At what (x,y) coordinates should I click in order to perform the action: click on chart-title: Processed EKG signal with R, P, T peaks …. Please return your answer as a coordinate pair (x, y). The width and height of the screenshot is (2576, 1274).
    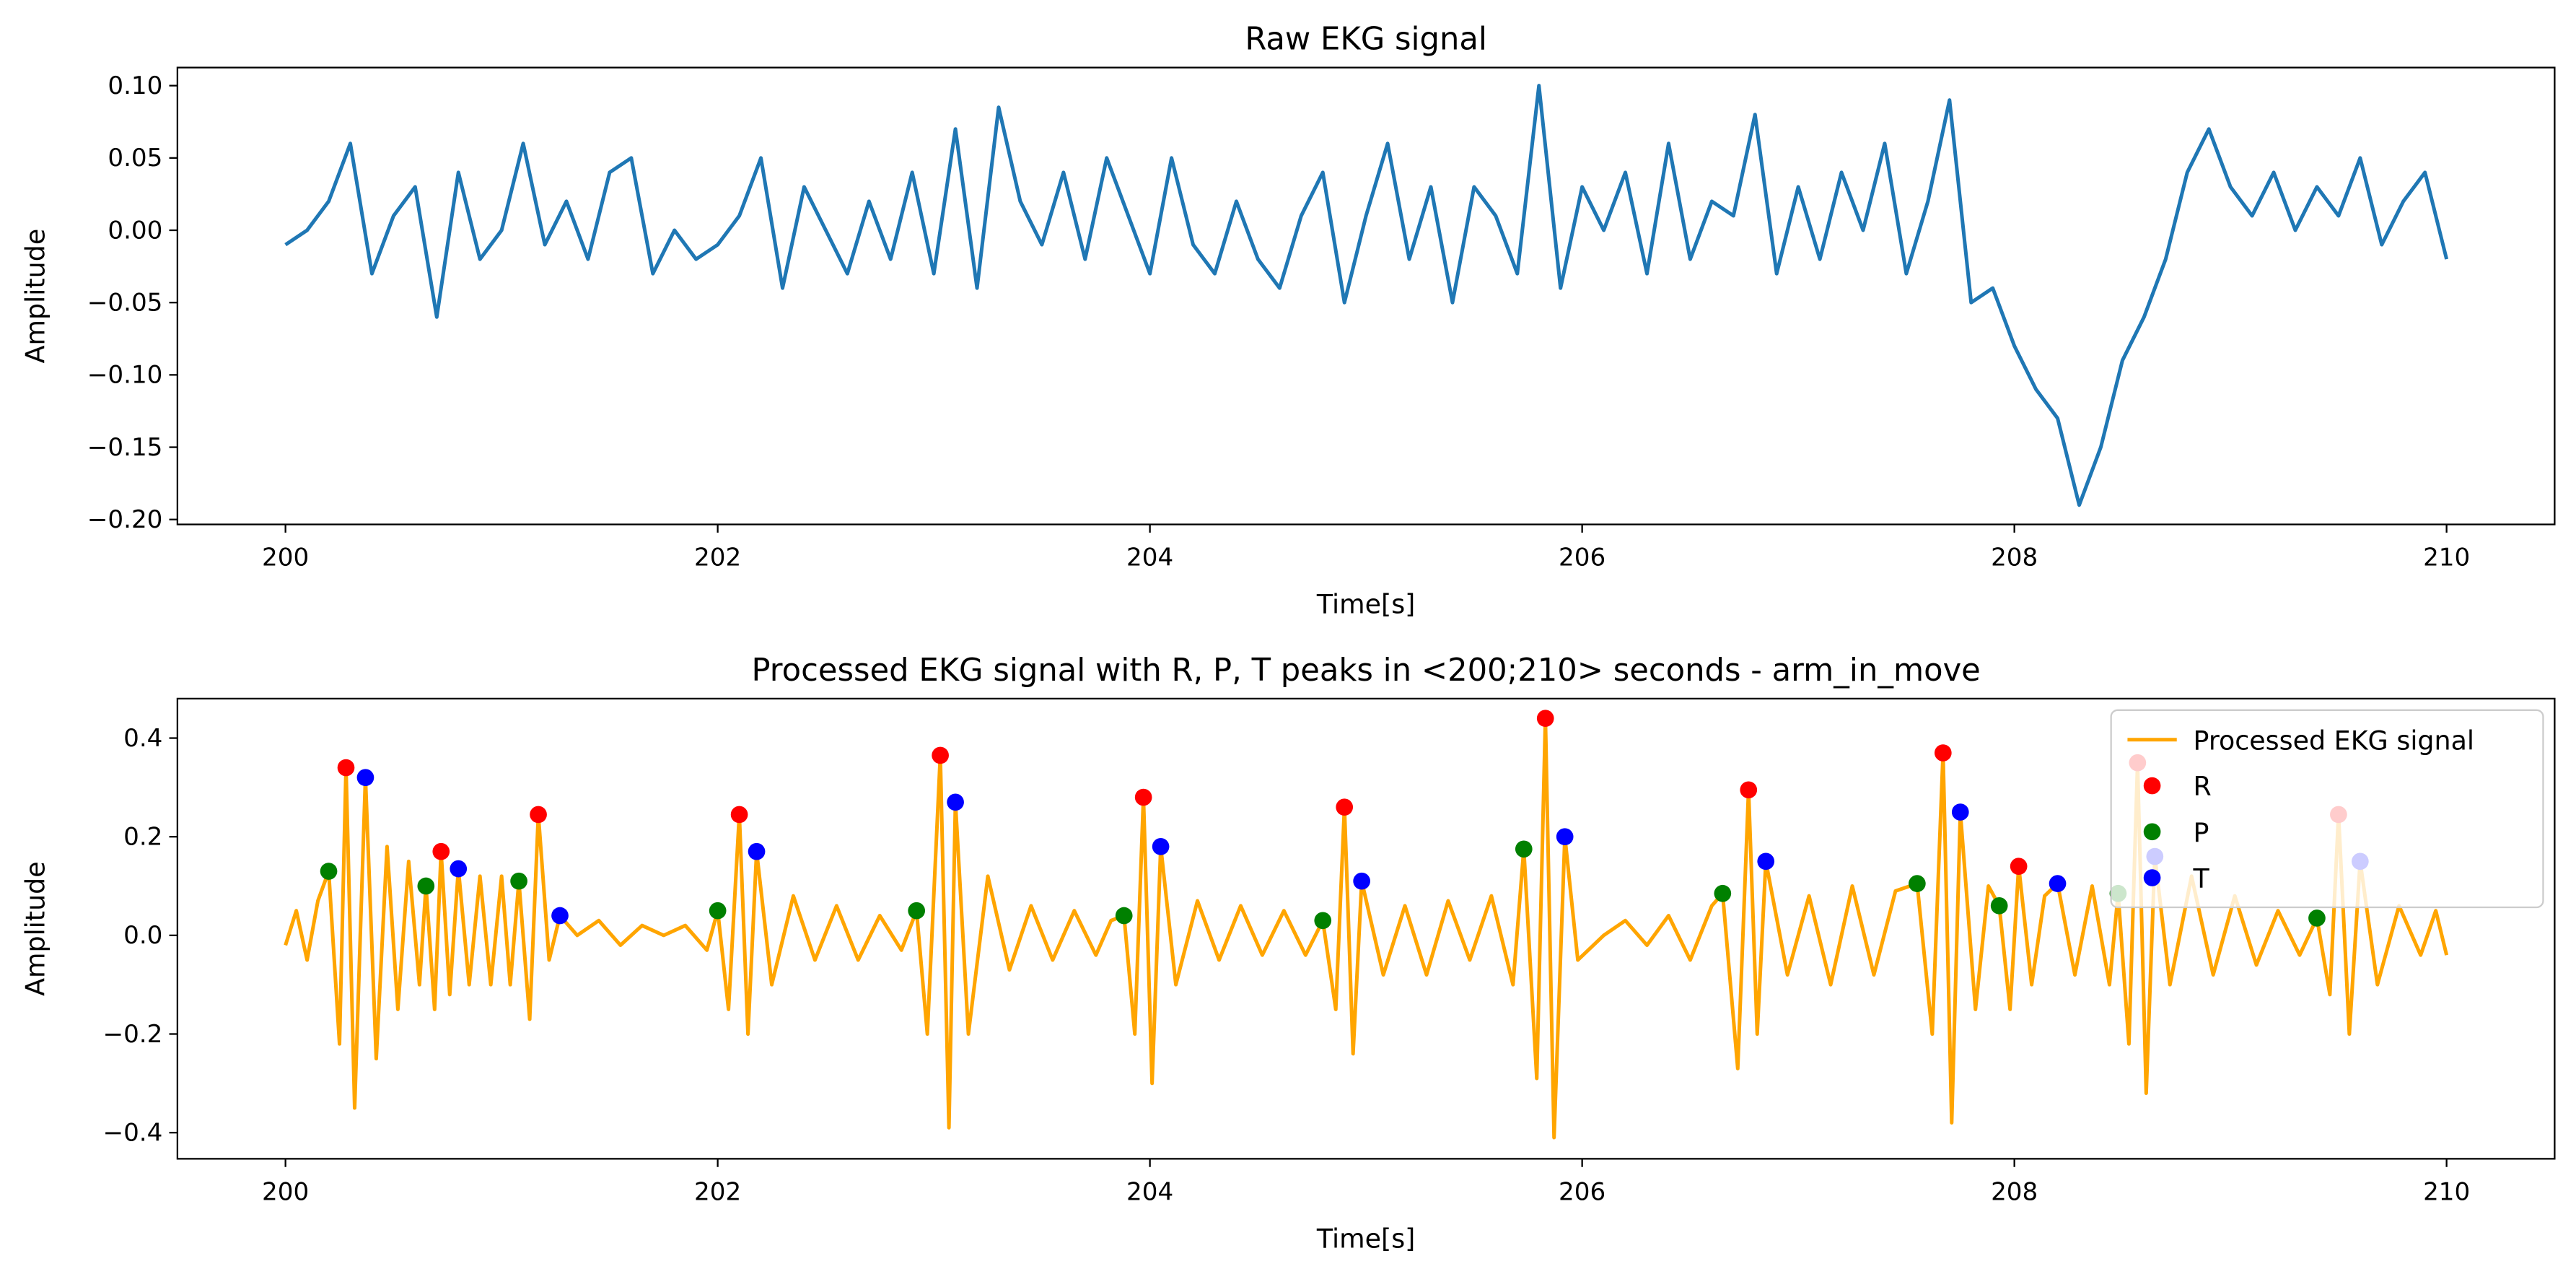
    Looking at the image, I should click on (1365, 671).